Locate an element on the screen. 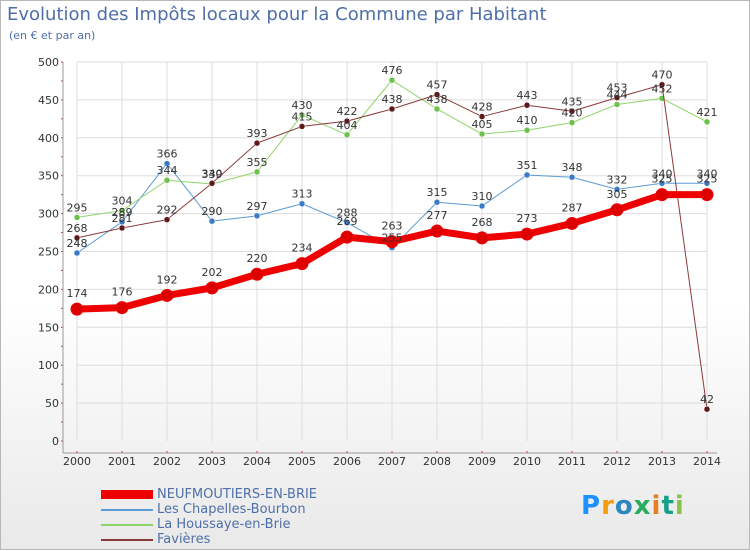 This screenshot has width=750, height=551. x-tick-label: 2009 is located at coordinates (482, 461).